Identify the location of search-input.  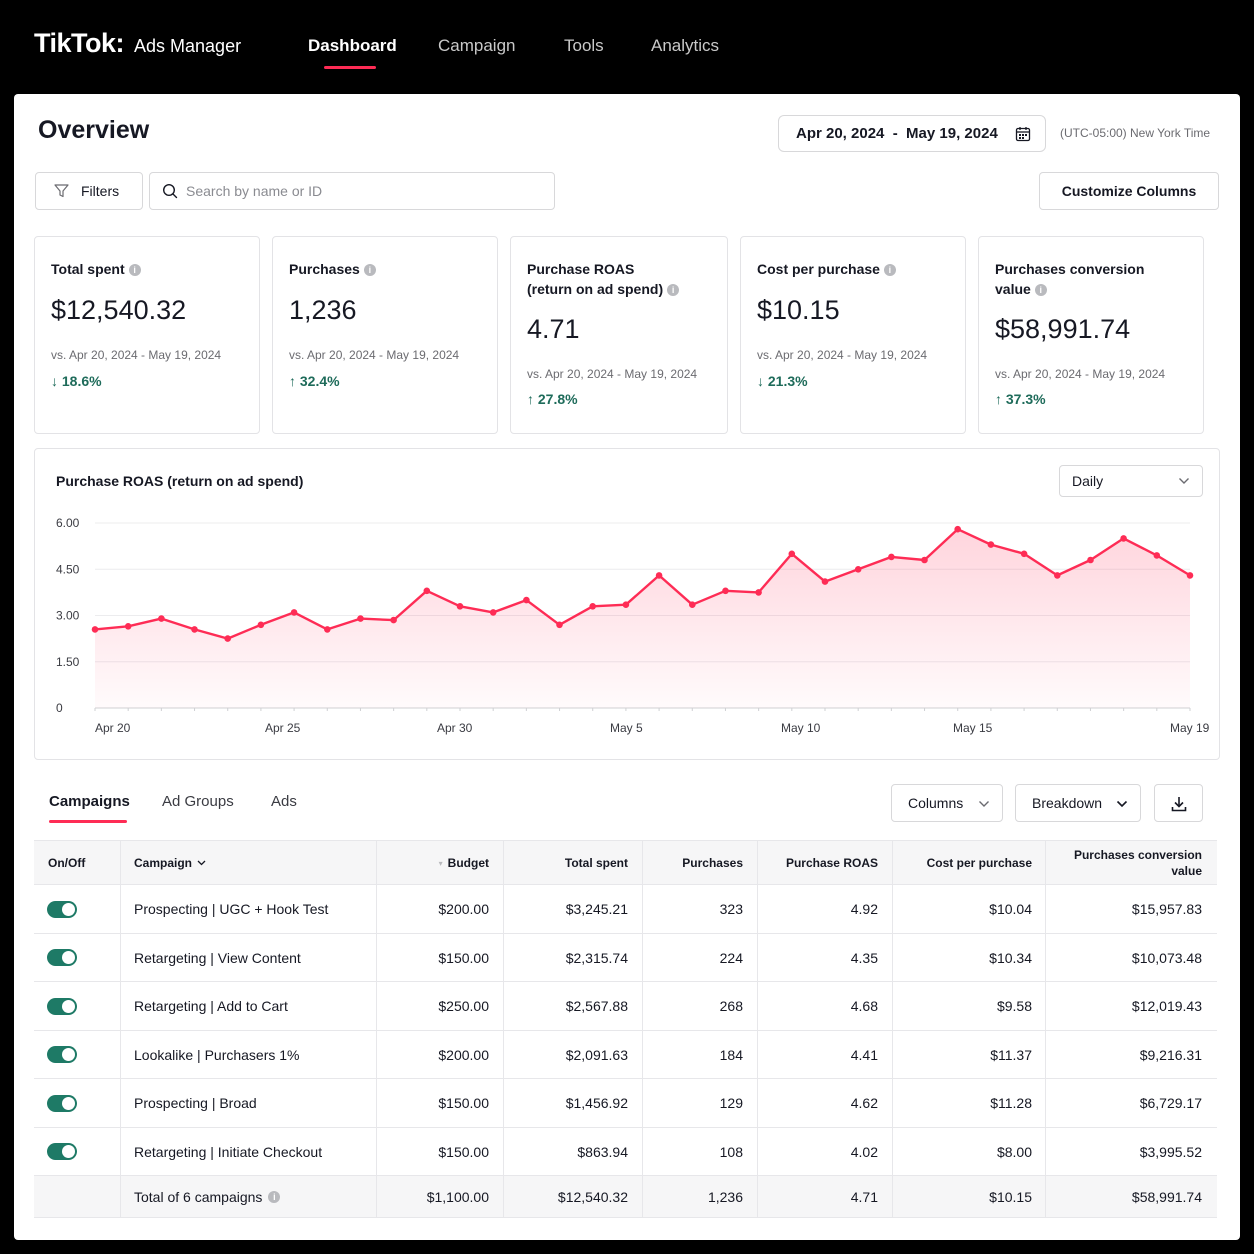
(366, 191).